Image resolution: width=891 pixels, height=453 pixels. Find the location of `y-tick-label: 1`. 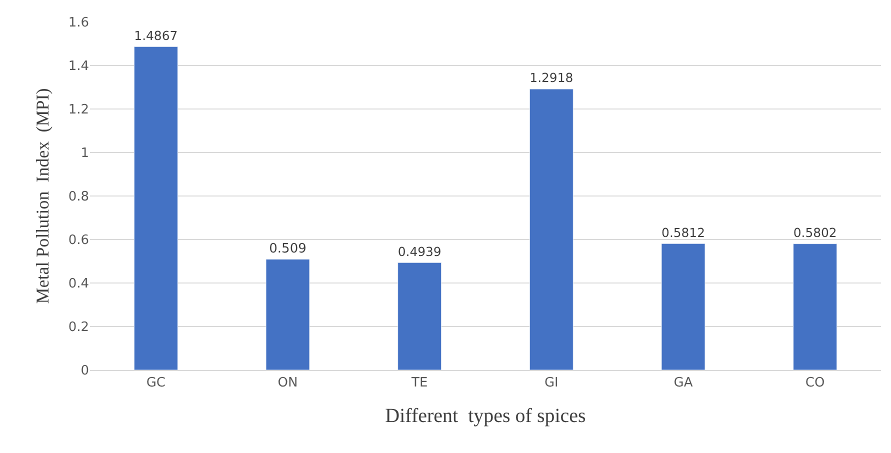

y-tick-label: 1 is located at coordinates (84, 154).